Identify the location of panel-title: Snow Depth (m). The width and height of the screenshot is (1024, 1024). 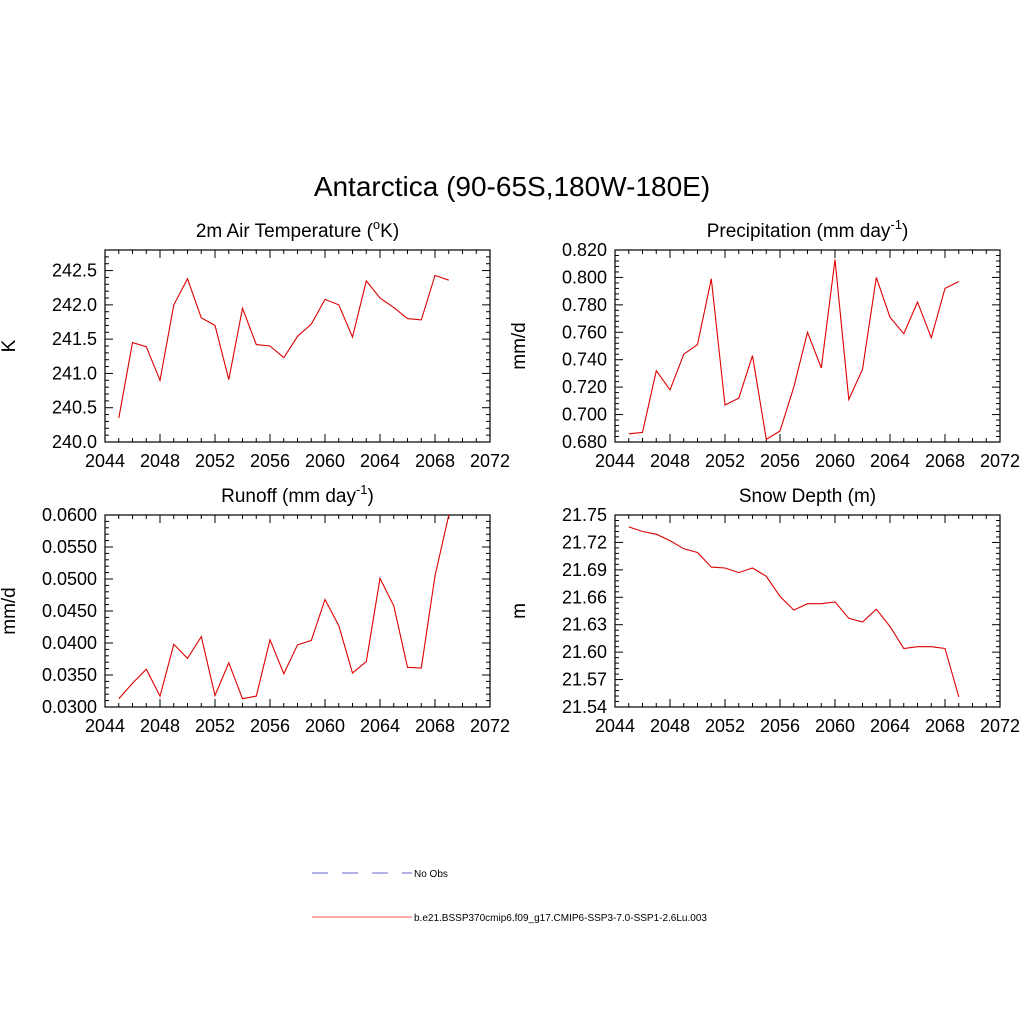
(807, 496).